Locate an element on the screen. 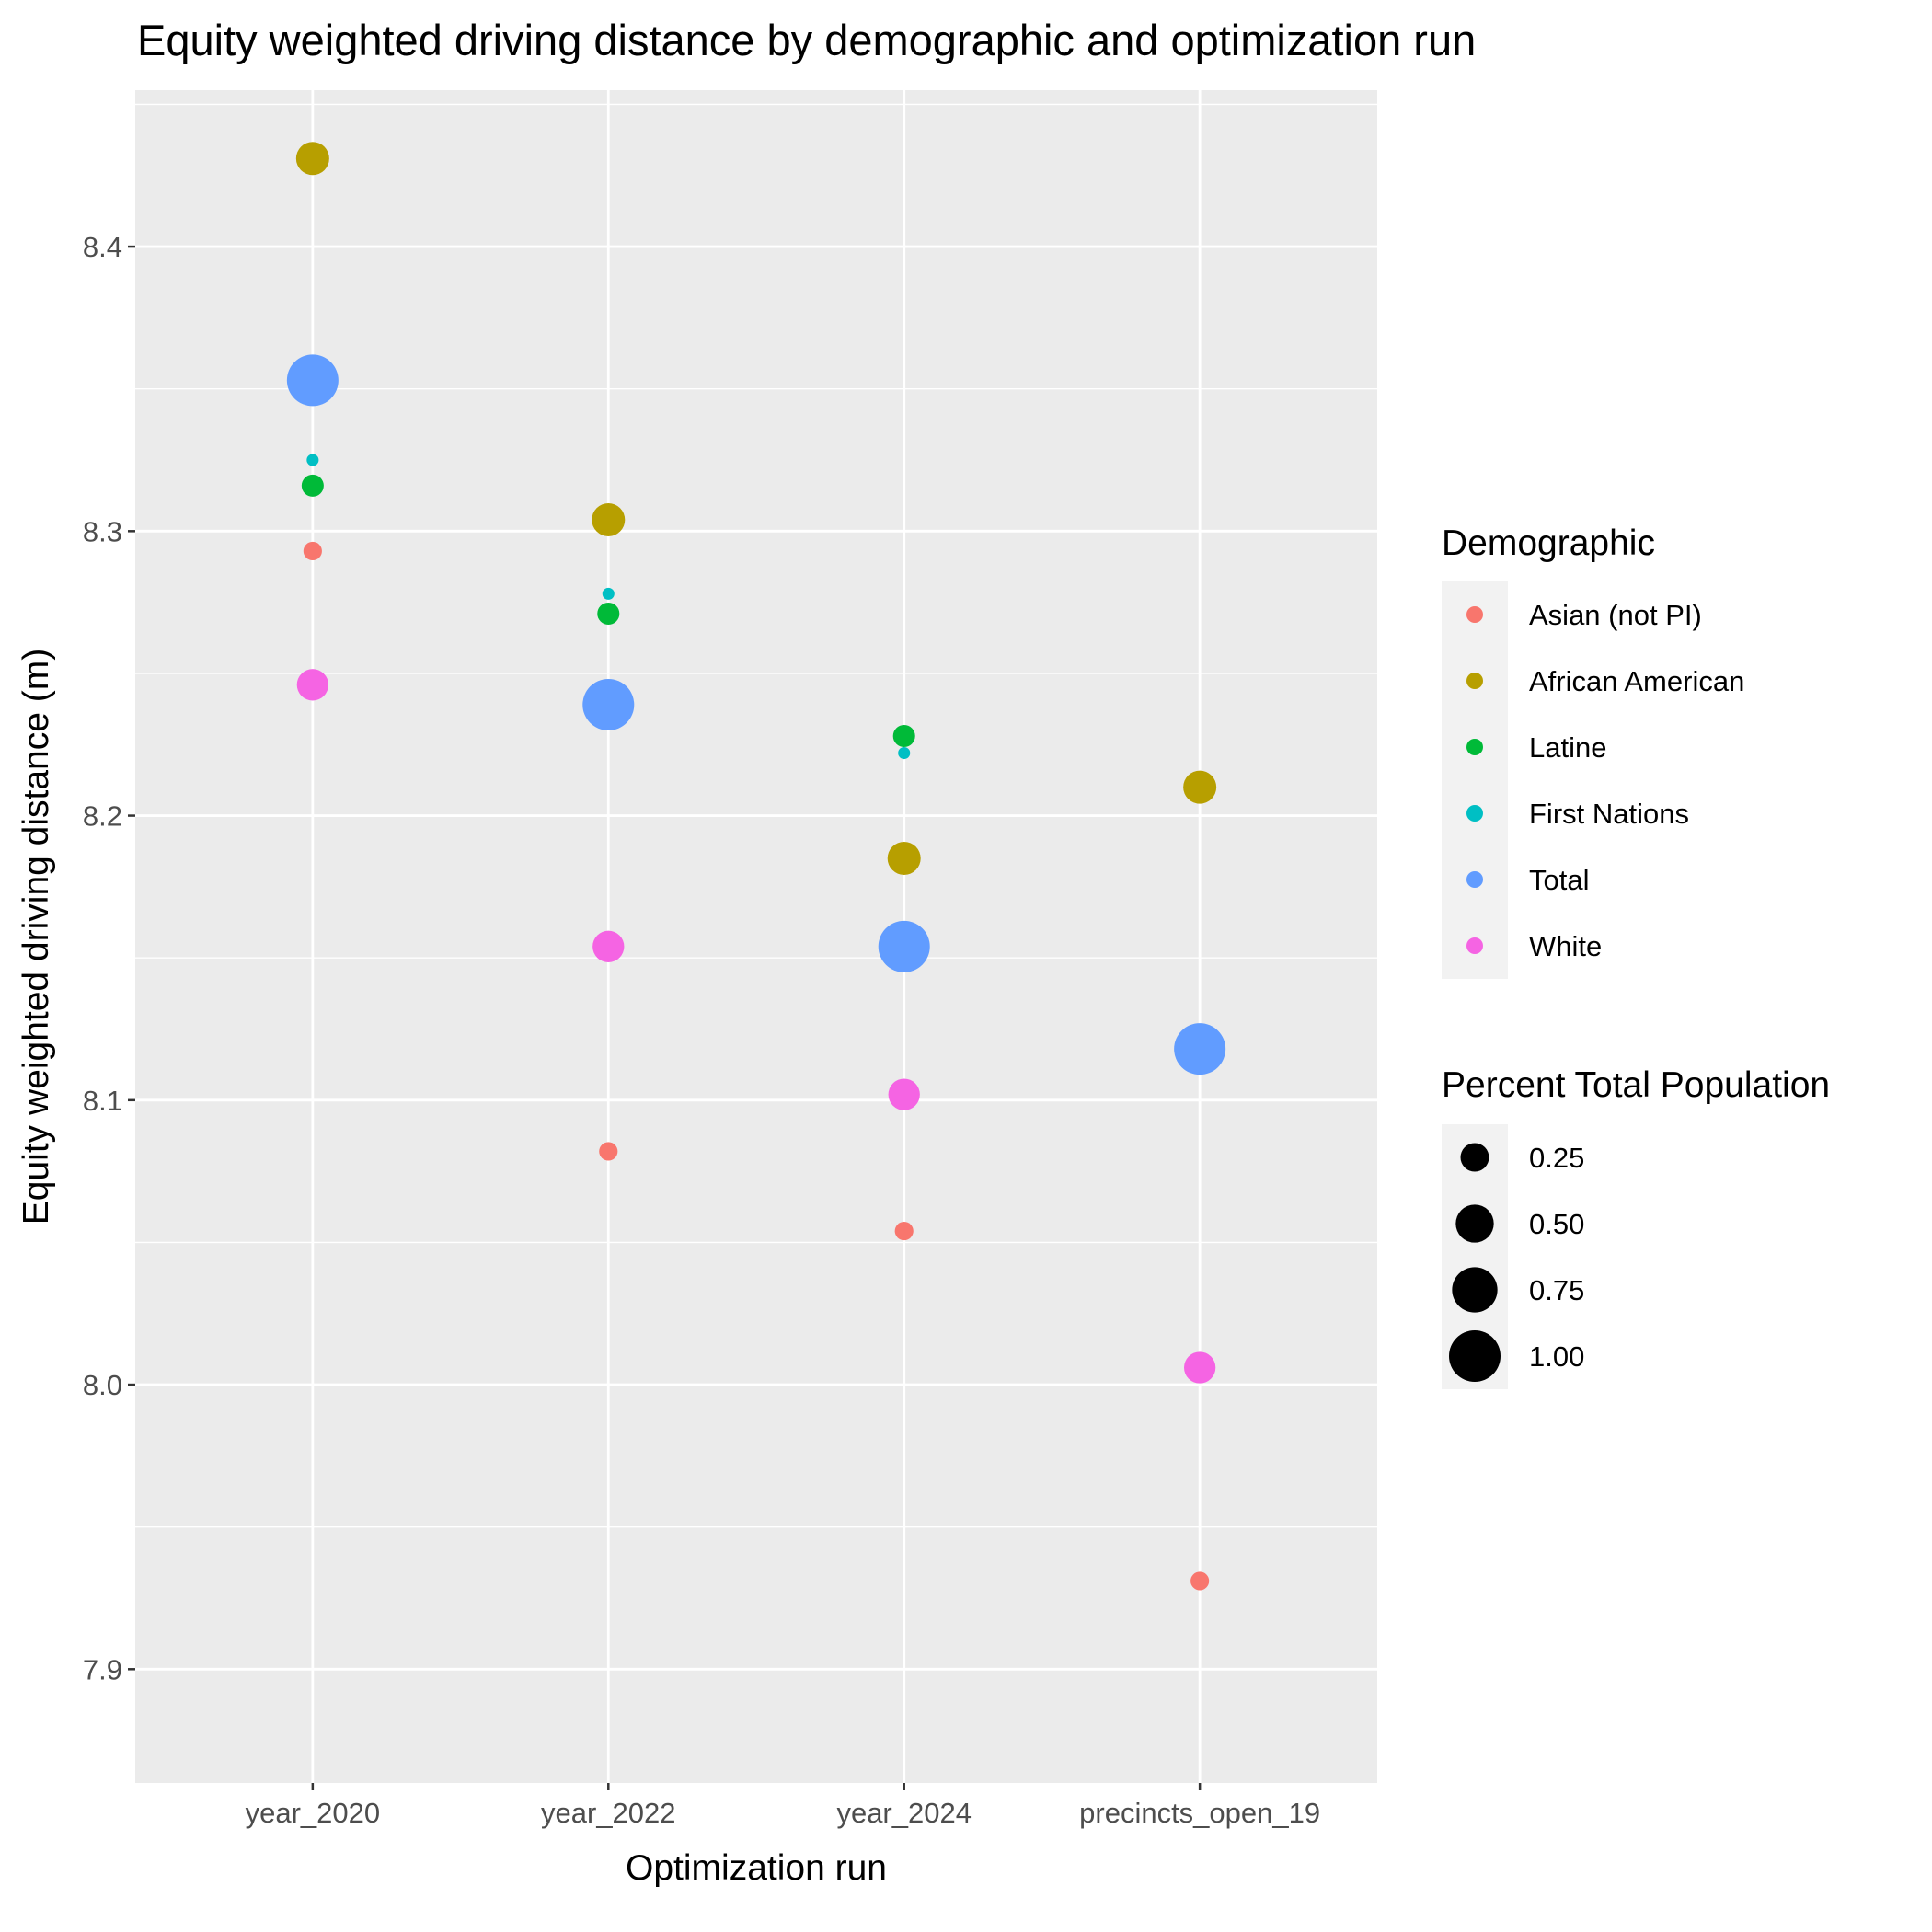 The image size is (1932, 1932). legend-size-title: Percent Total Population is located at coordinates (1636, 1085).